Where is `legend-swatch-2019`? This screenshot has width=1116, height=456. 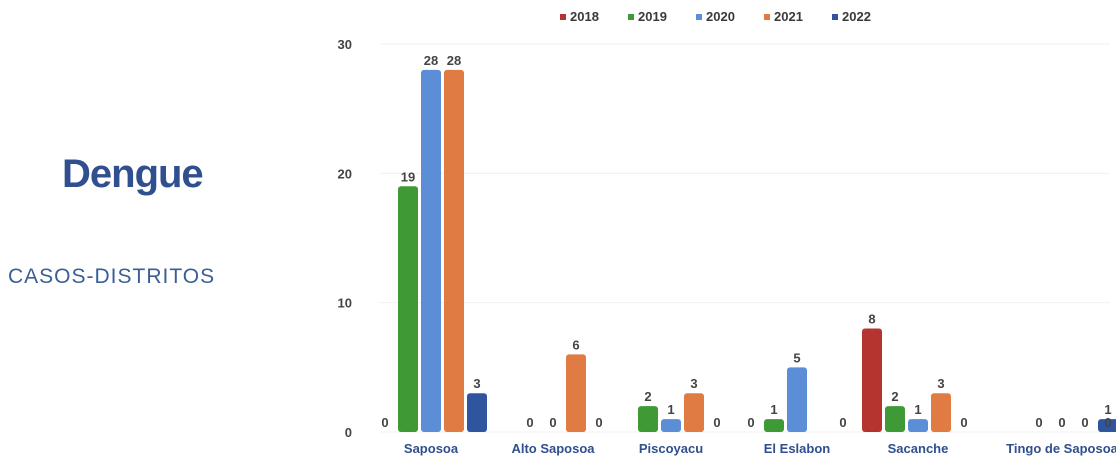
legend-swatch-2019 is located at coordinates (631, 17).